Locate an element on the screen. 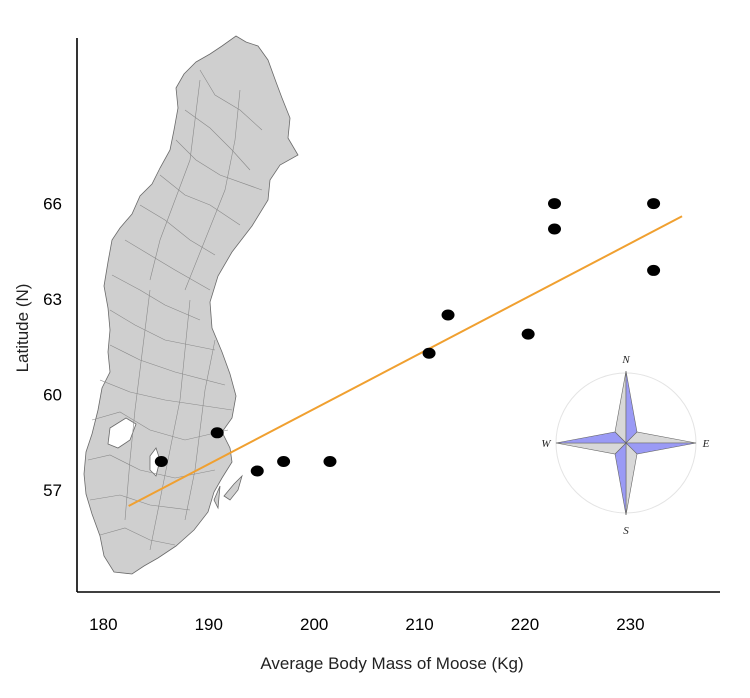 This screenshot has height=698, width=750. x-tick-label: 200 is located at coordinates (314, 624).